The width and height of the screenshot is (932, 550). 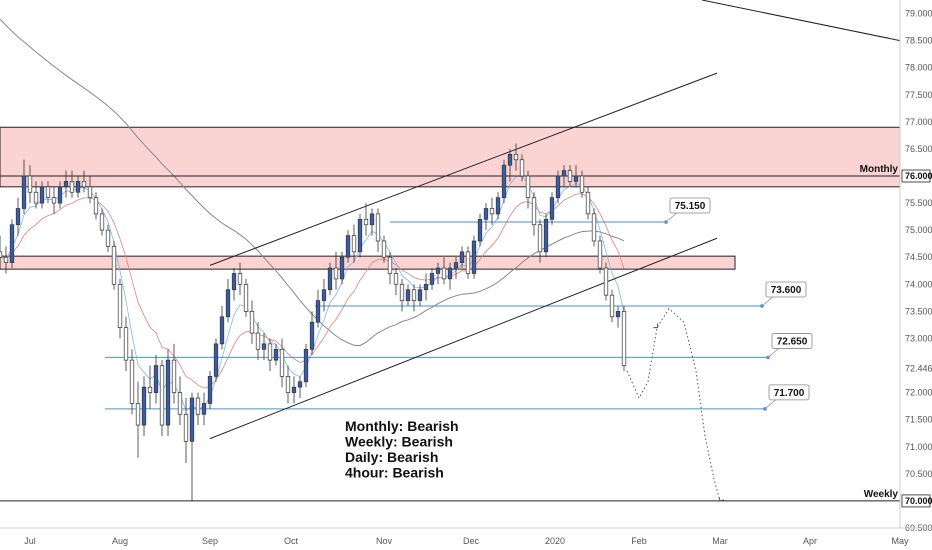 I want to click on time-axis: Jul Aug Sep Oct Nov Dec 2020 Feb Mar Apr May, so click(x=466, y=536).